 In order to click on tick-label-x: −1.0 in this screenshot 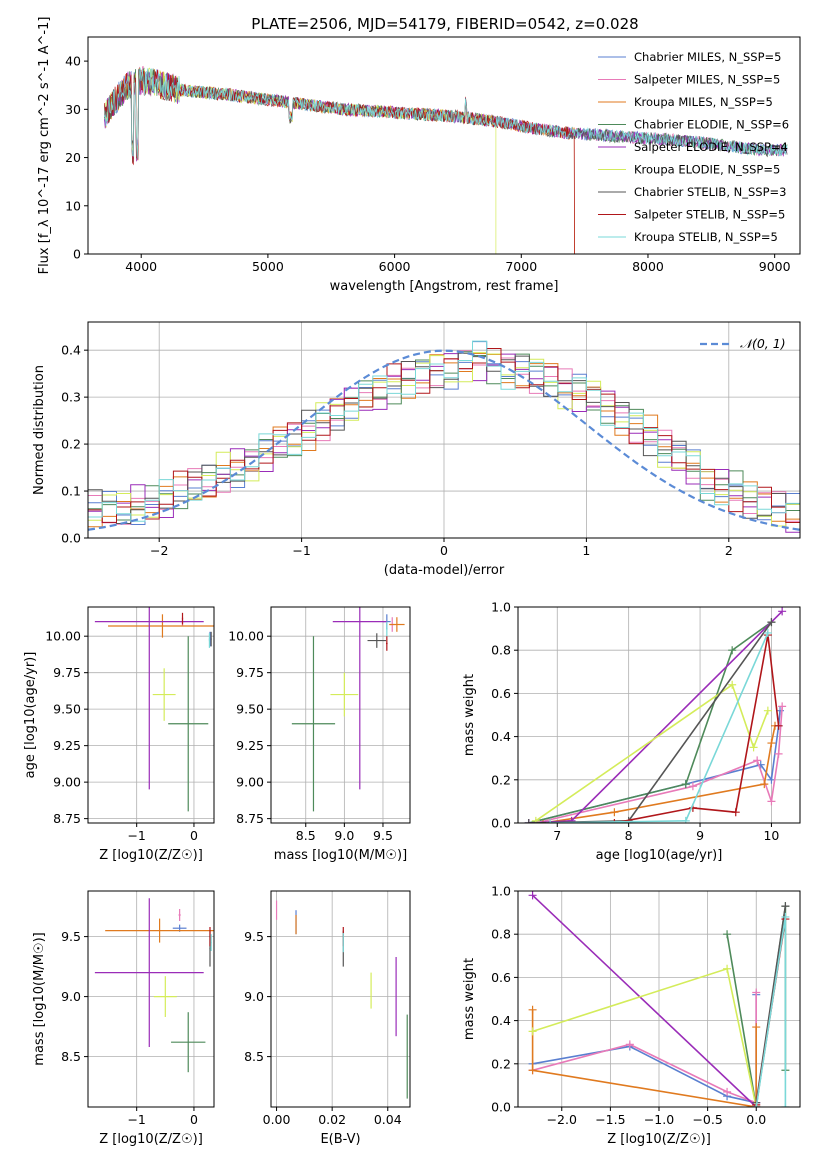, I will do `click(659, 1119)`.